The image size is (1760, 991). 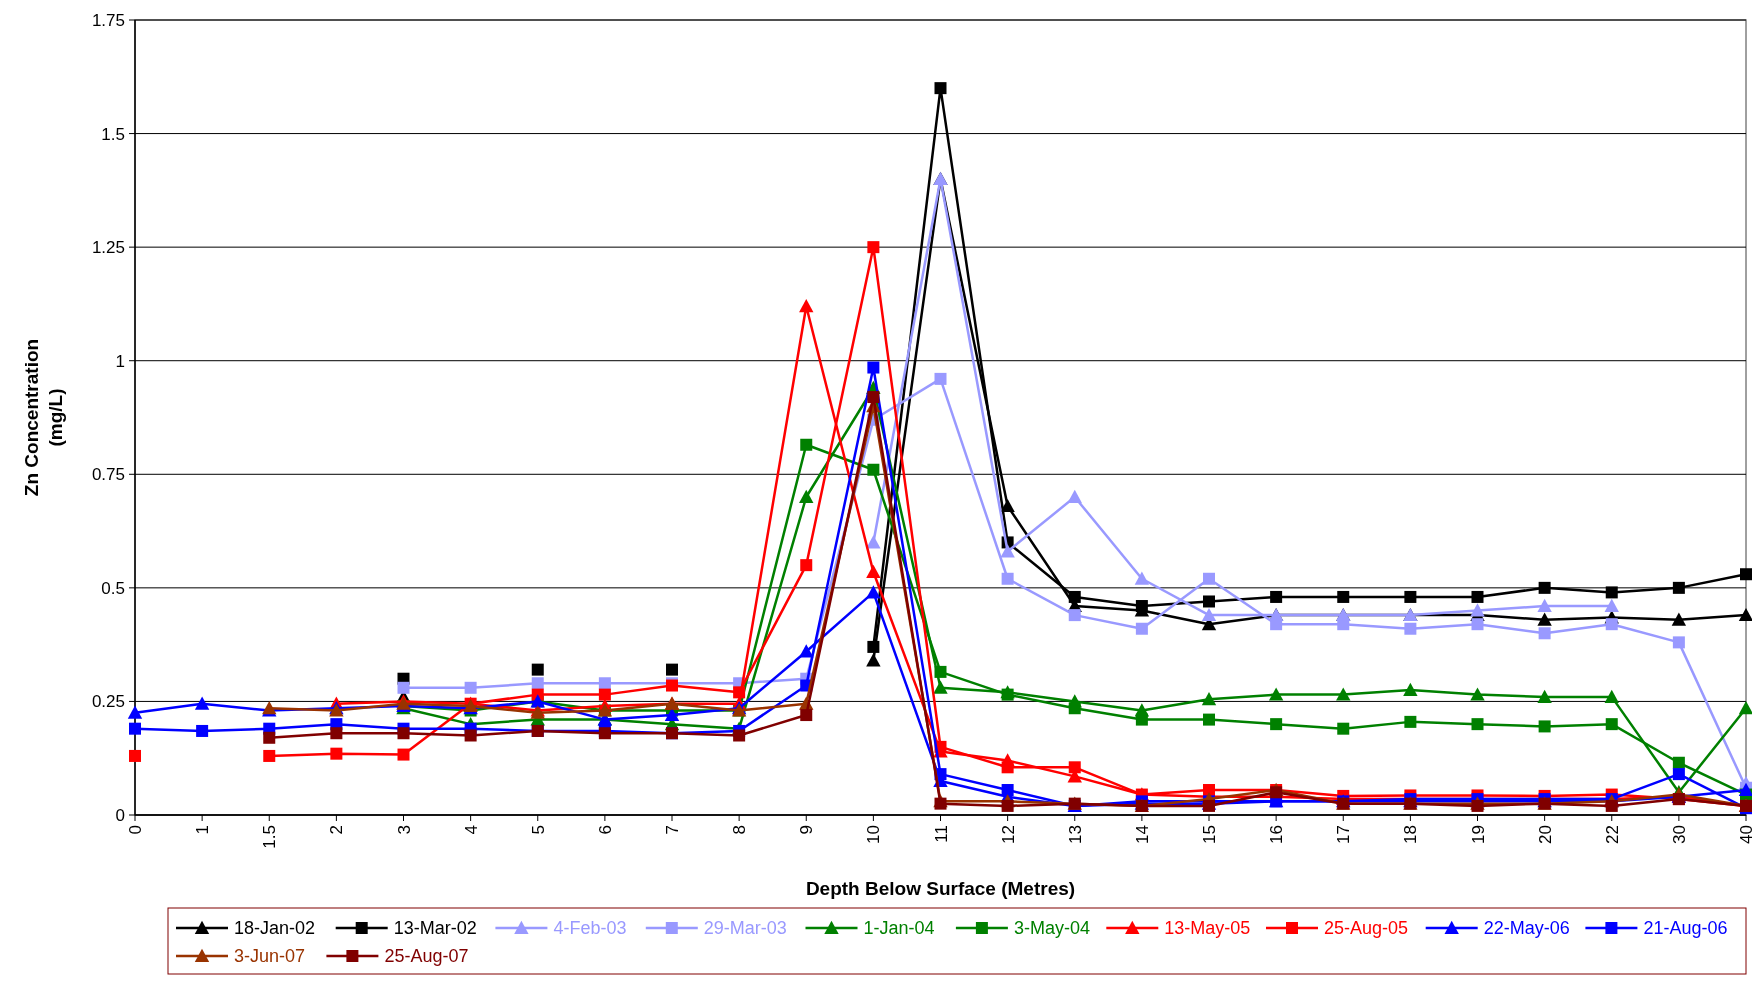 I want to click on legend-label: 13-May-05, so click(x=1207, y=928).